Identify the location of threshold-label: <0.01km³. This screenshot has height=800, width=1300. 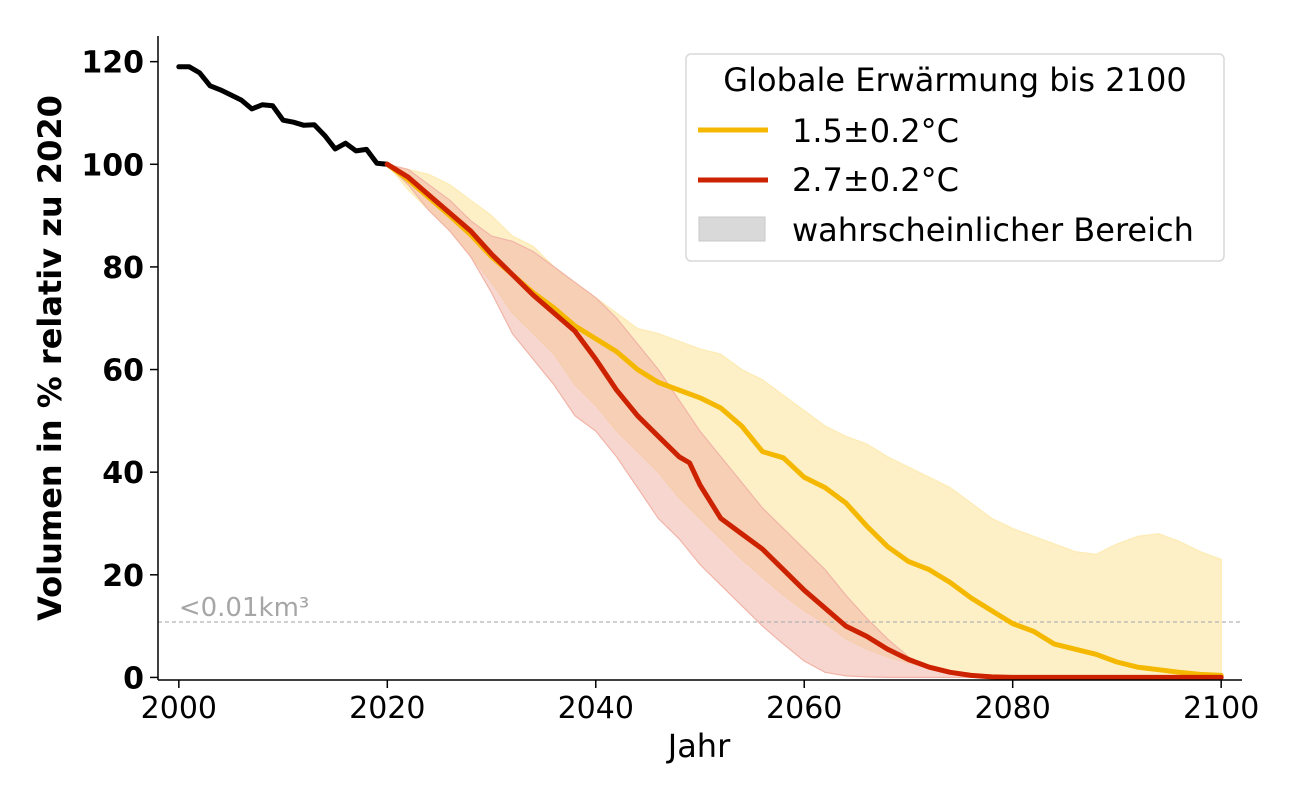
(244, 608).